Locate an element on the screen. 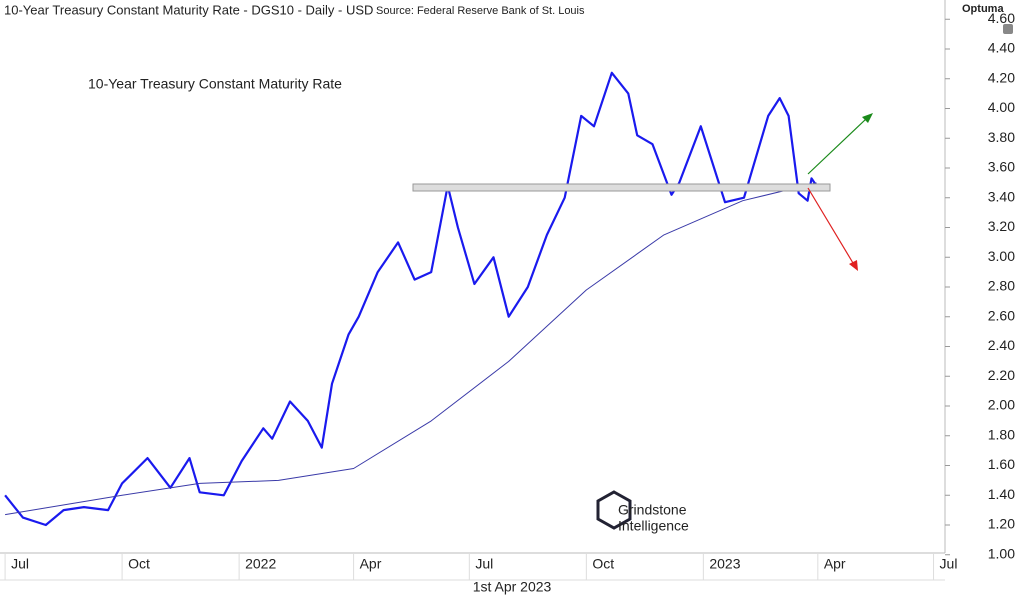  y-tick-label: 3.00 is located at coordinates (1001, 256).